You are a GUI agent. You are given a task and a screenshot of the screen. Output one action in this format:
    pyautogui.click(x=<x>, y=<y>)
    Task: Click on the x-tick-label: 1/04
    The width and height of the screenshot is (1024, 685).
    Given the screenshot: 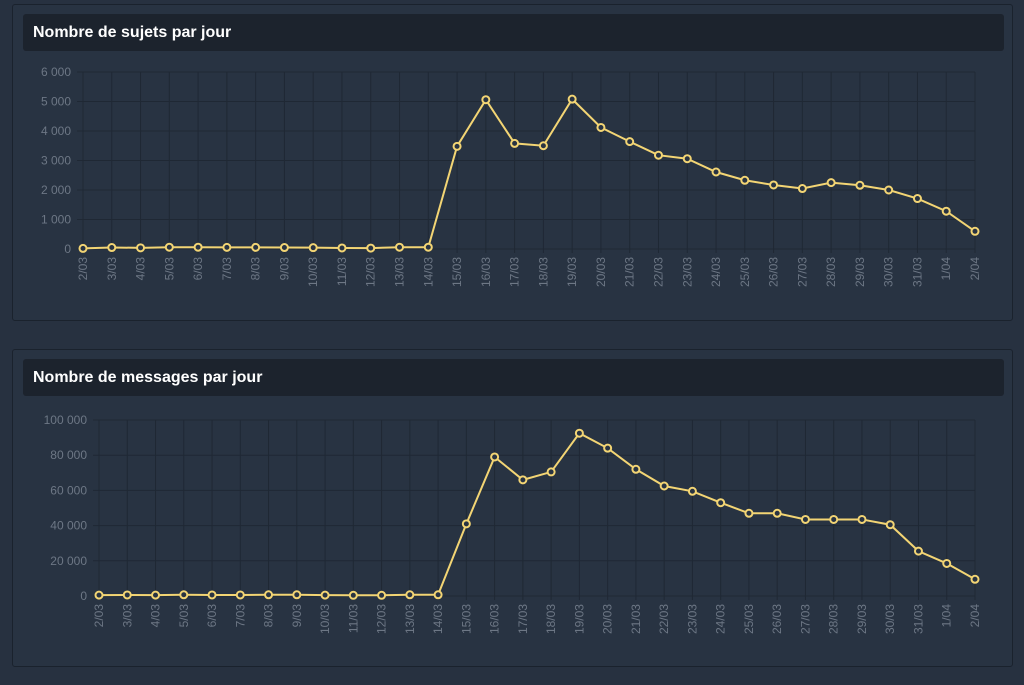 What is the action you would take?
    pyautogui.click(x=947, y=616)
    